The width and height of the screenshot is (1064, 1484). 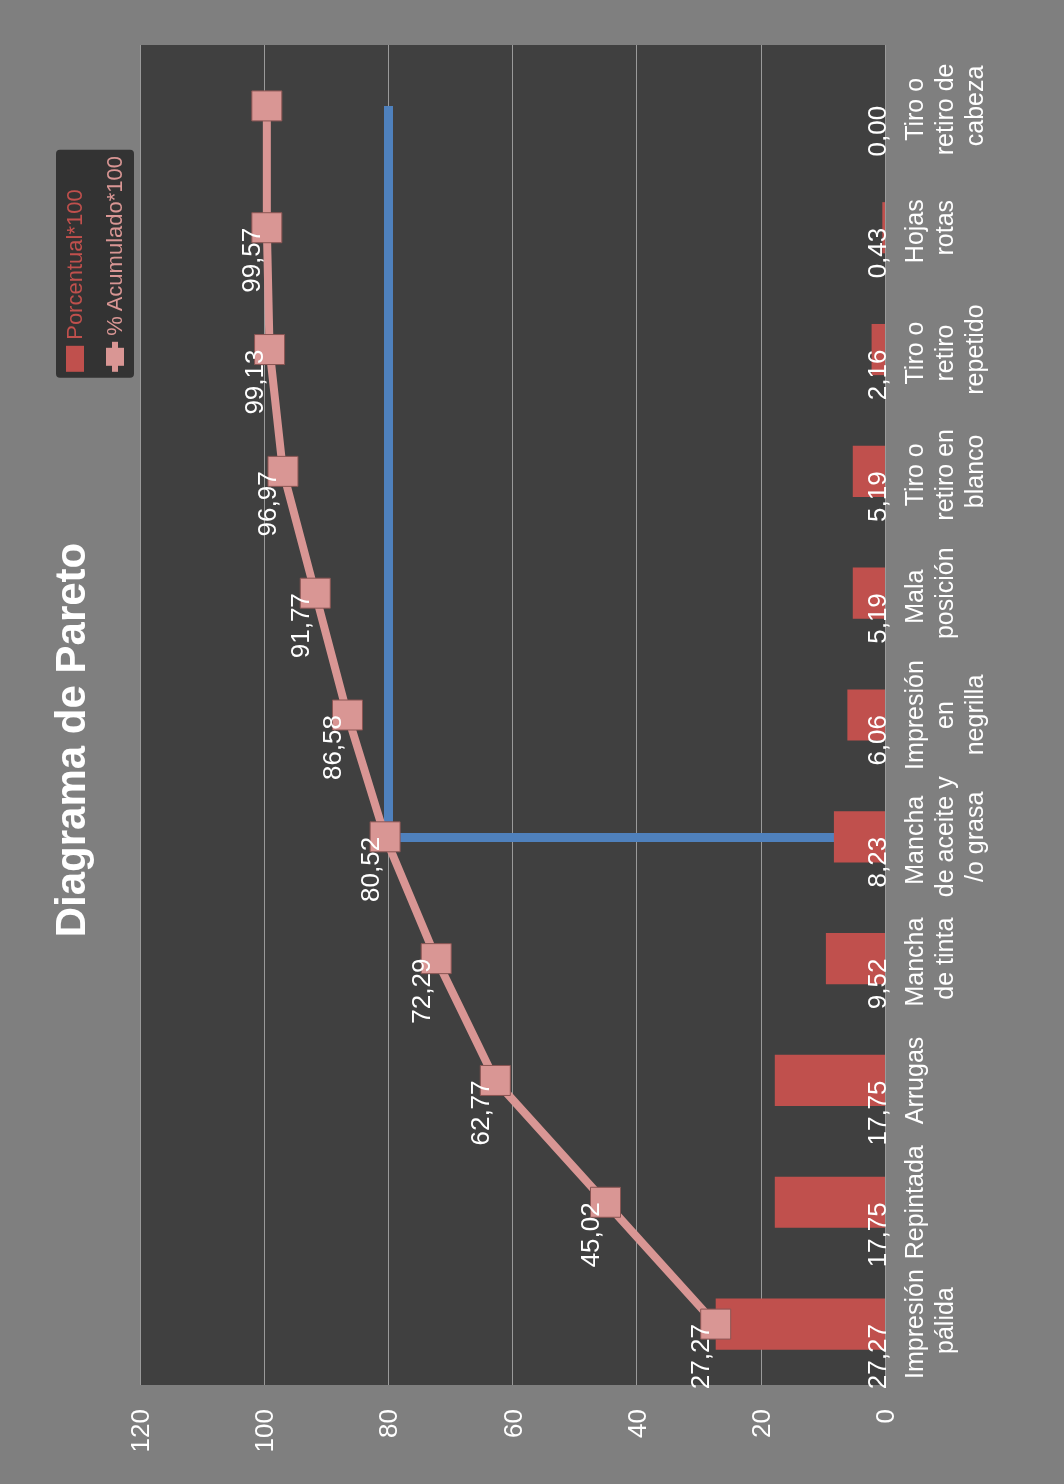 I want to click on y-tick-label: Mala posición, so click(x=929, y=593).